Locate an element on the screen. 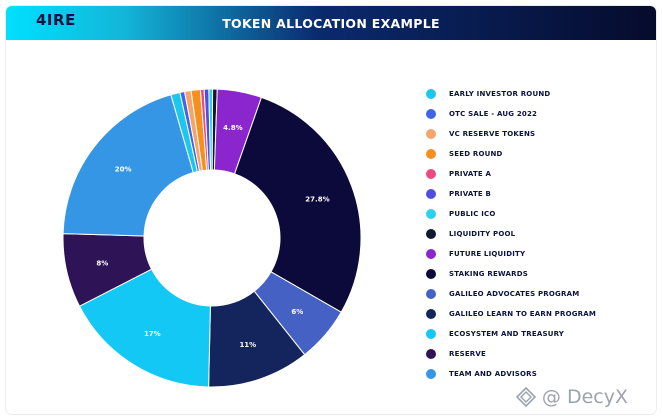 The height and width of the screenshot is (420, 662). header-bar: 4IRE TOKEN ALLOCATION EXAMPLE is located at coordinates (331, 23).